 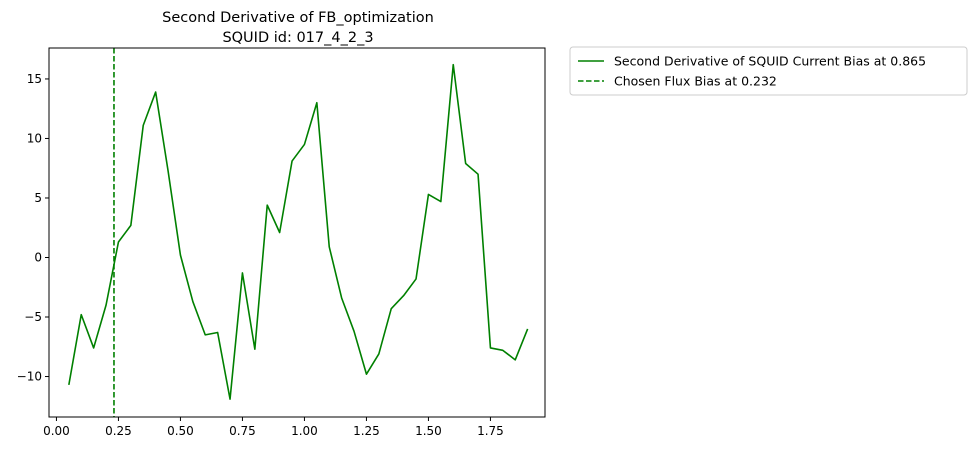 What do you see at coordinates (304, 431) in the screenshot?
I see `x-tick-label: 1.00` at bounding box center [304, 431].